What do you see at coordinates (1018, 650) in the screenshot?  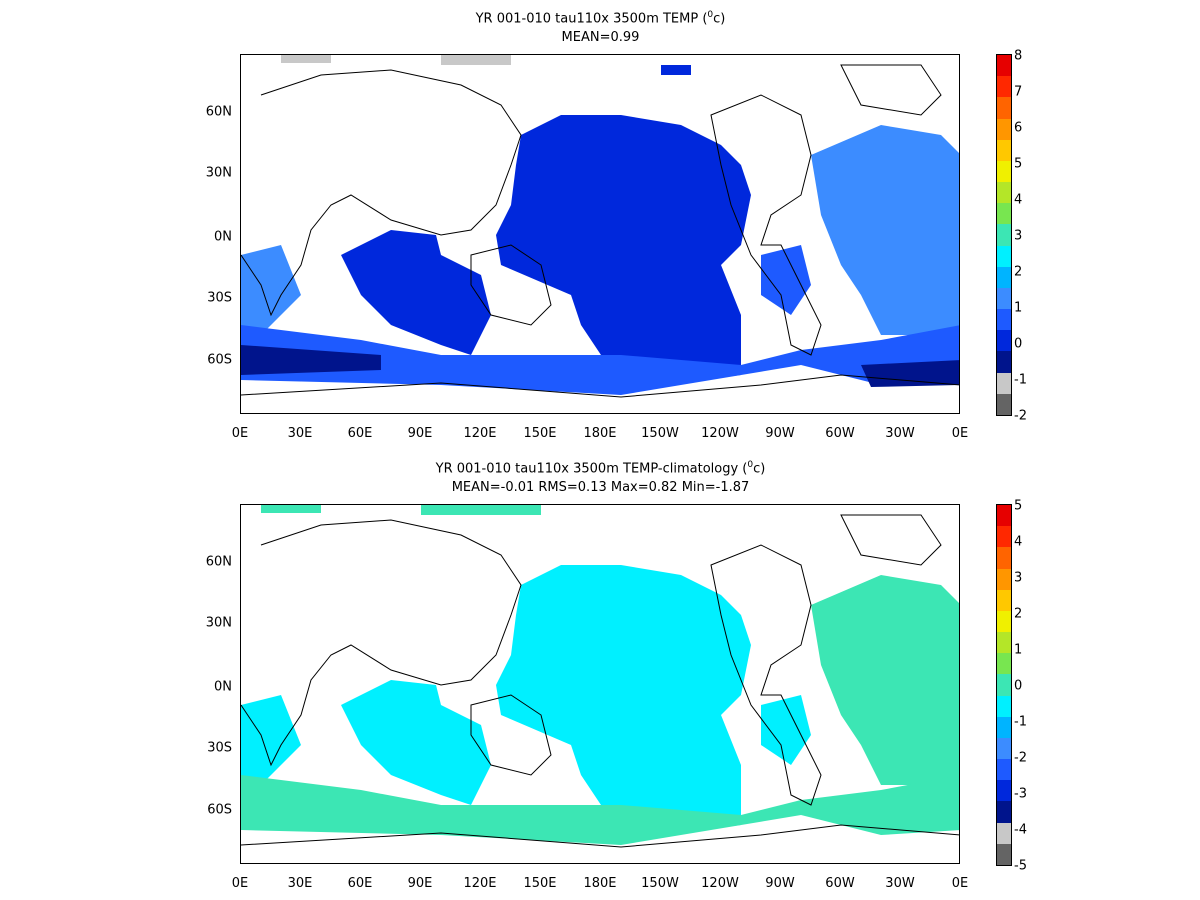 I see `colorbar-label: 1` at bounding box center [1018, 650].